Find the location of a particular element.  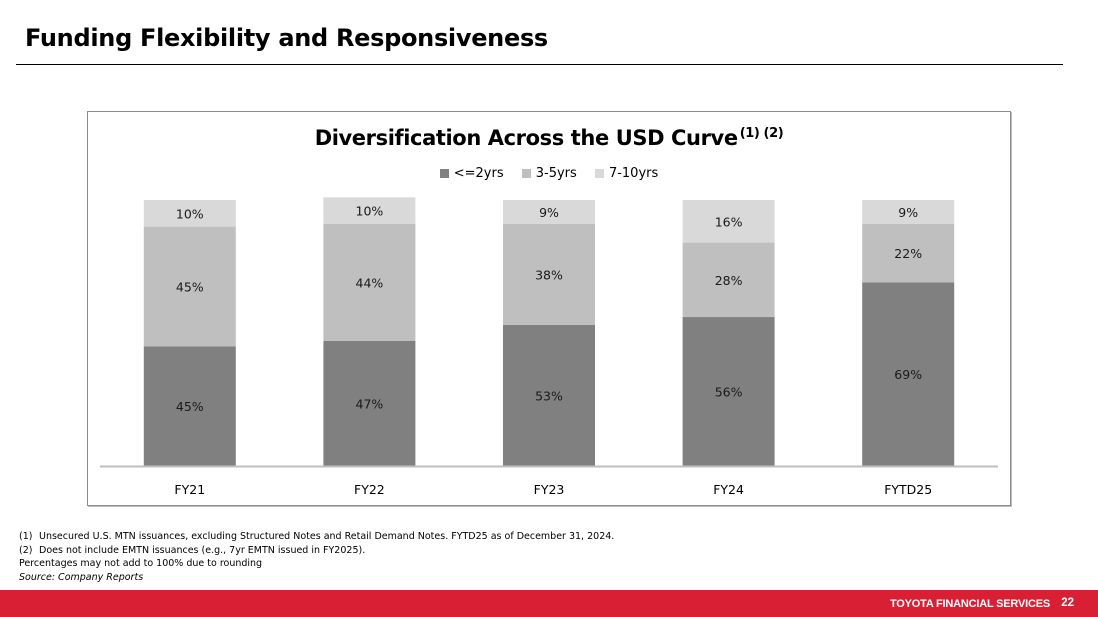

data-label-fy23-0: 53% is located at coordinates (549, 396).